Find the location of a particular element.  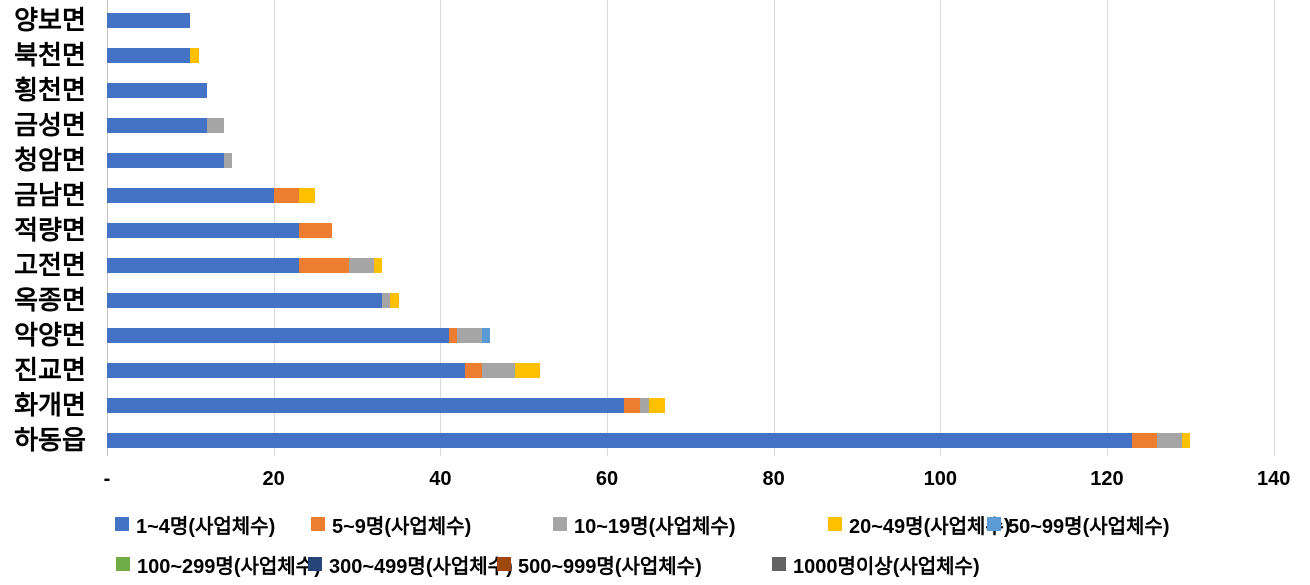

legend-item-6: 300~499명(사업체수) is located at coordinates (410, 564).